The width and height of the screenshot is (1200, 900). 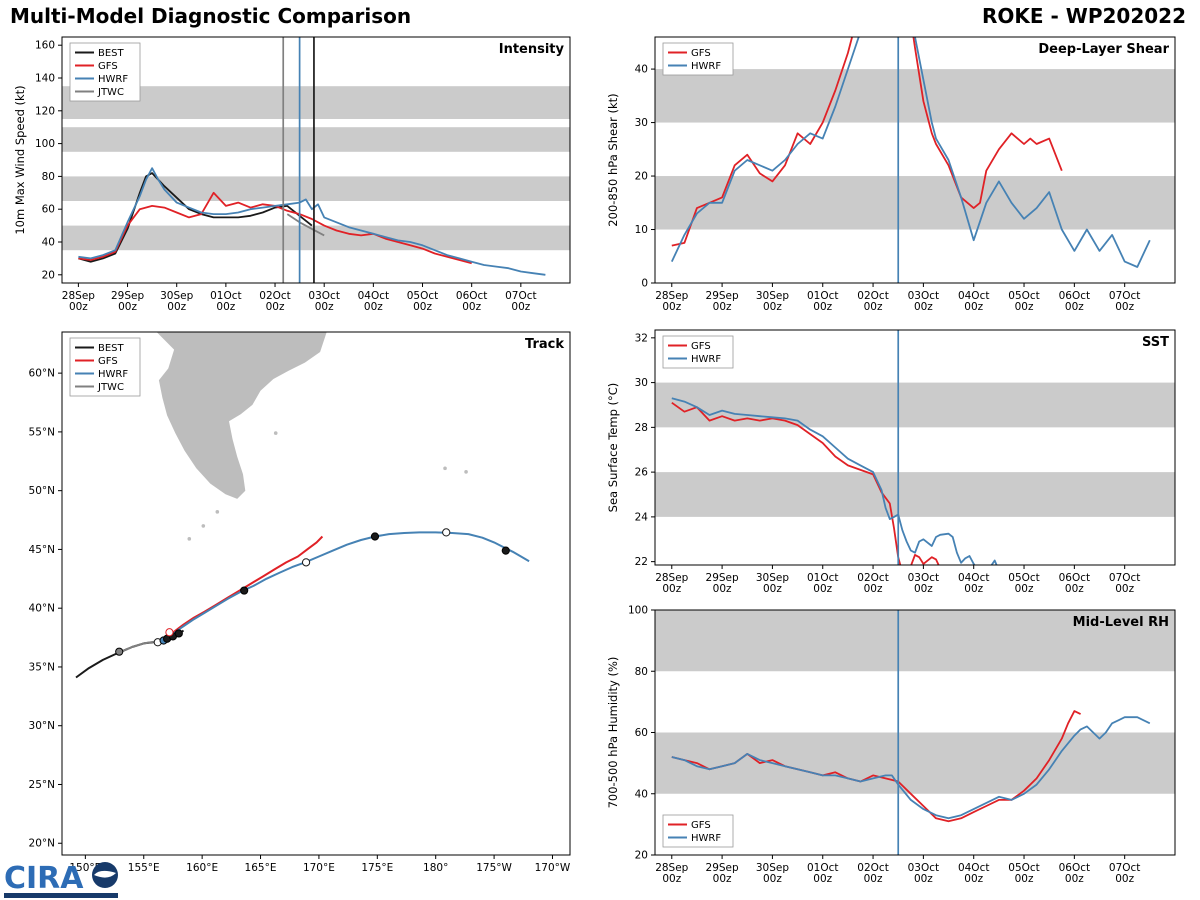 I want to click on svg-text: Track, so click(x=544, y=344).